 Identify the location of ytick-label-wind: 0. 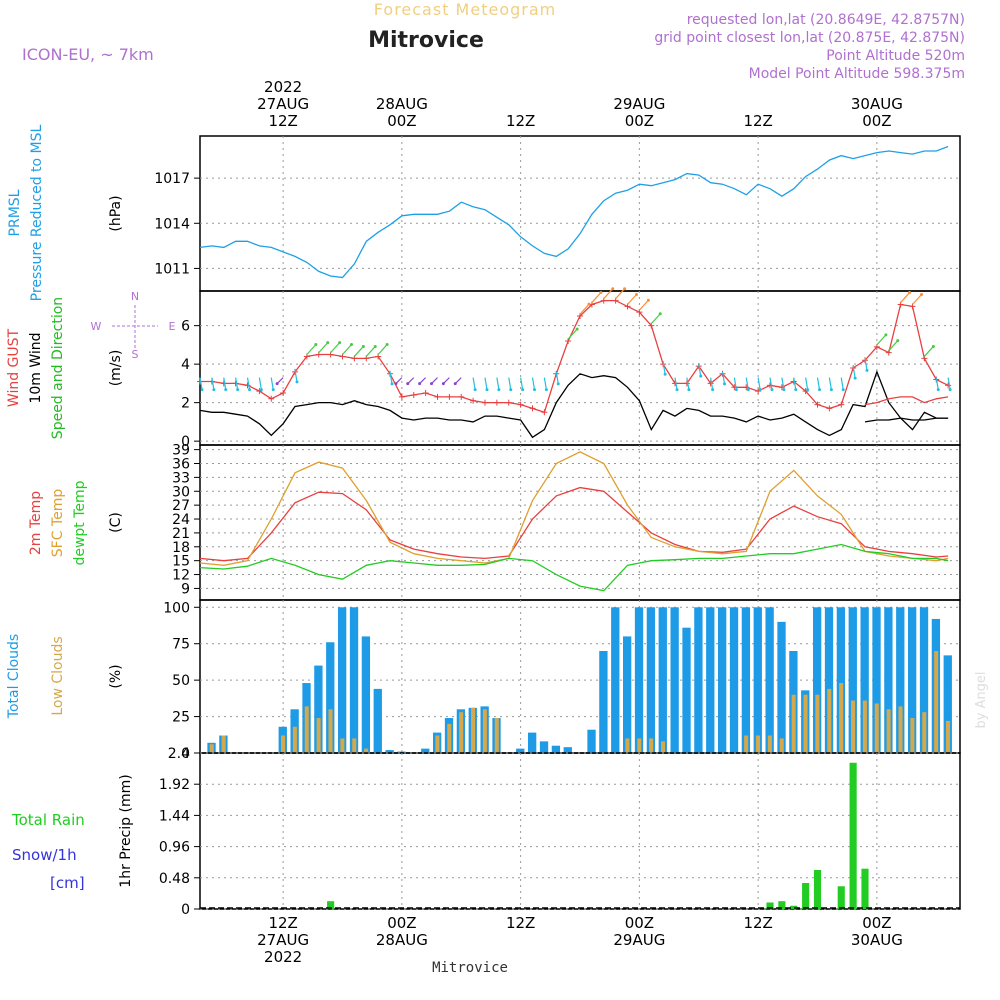
(185, 442).